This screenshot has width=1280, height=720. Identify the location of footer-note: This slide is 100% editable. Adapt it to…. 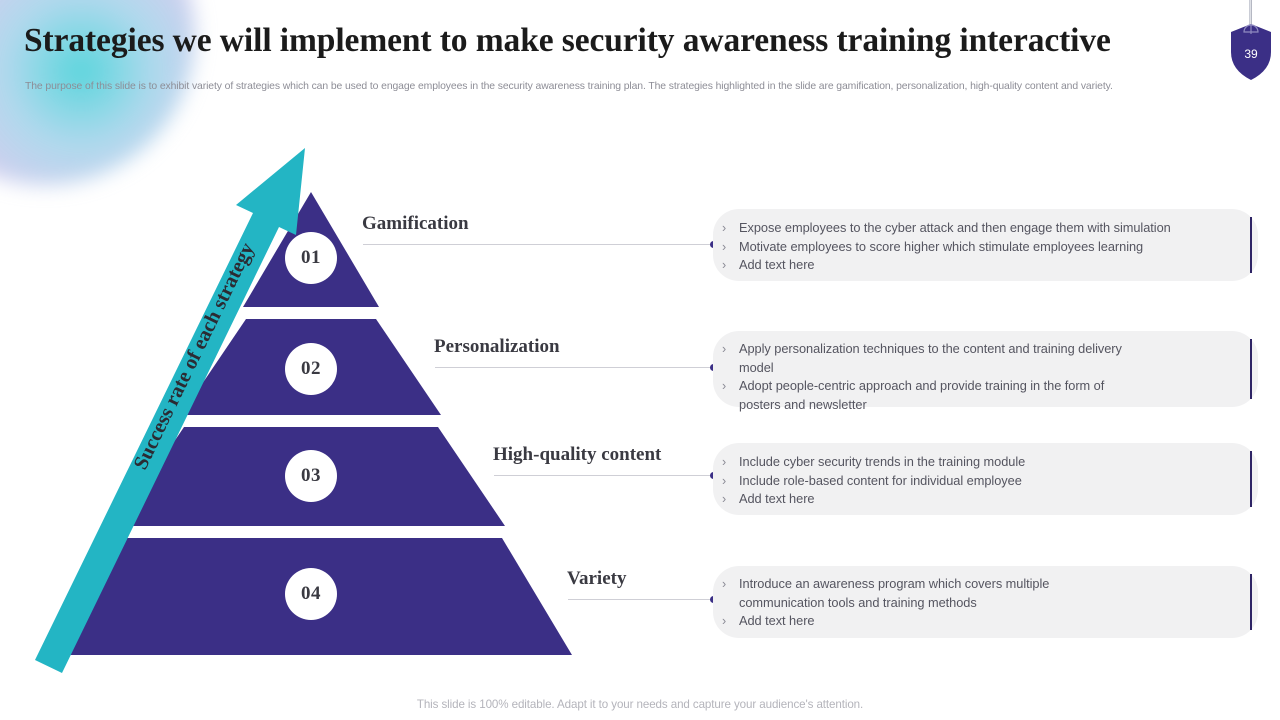
(640, 704).